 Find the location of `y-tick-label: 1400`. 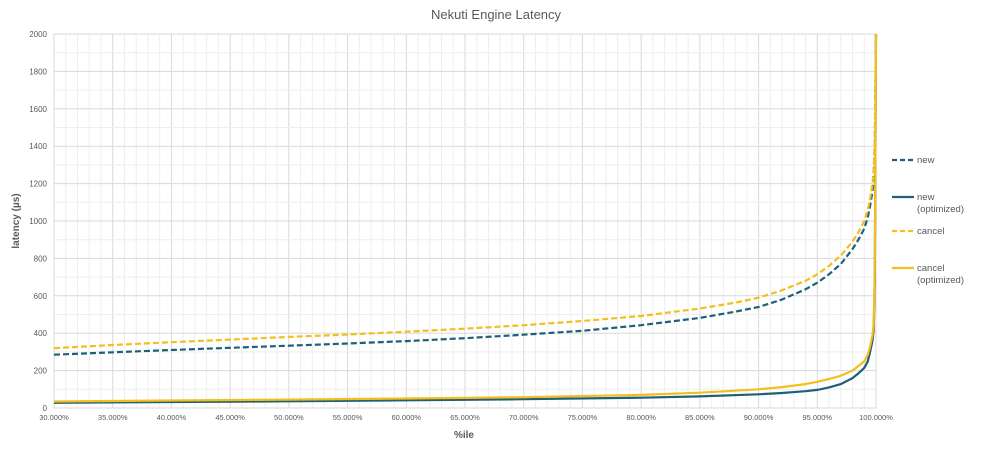

y-tick-label: 1400 is located at coordinates (38, 146).